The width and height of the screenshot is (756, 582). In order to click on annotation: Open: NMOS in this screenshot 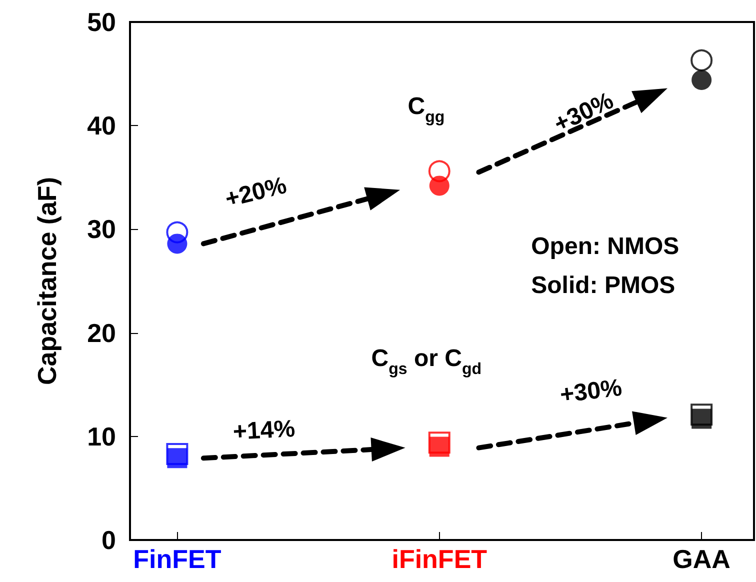, I will do `click(605, 246)`.